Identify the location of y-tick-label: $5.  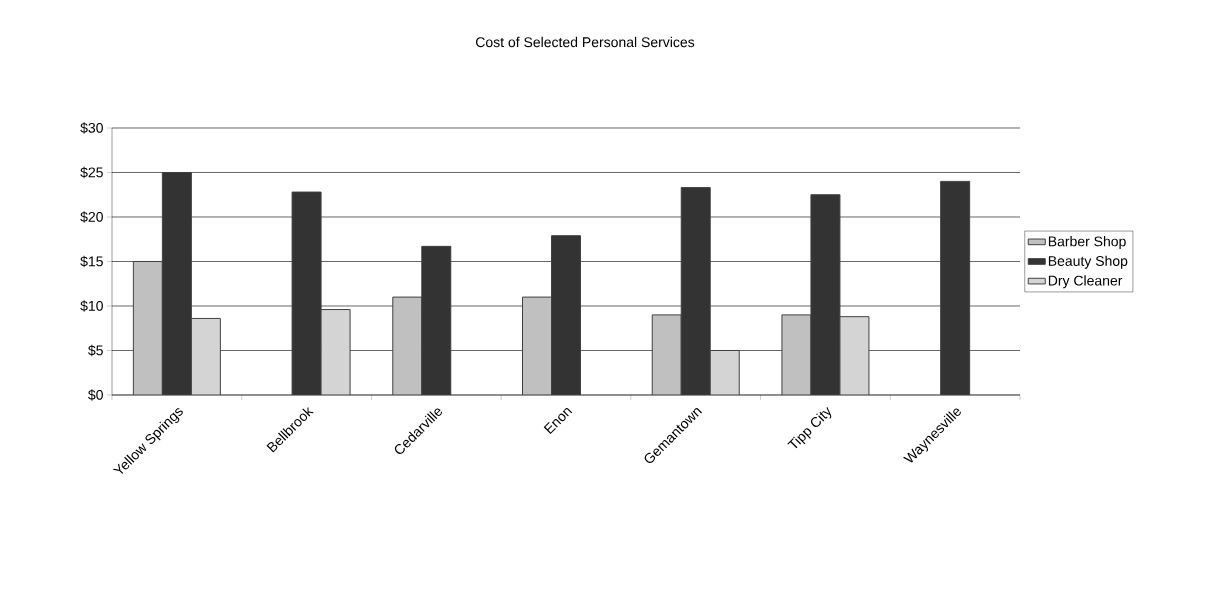
(95, 350).